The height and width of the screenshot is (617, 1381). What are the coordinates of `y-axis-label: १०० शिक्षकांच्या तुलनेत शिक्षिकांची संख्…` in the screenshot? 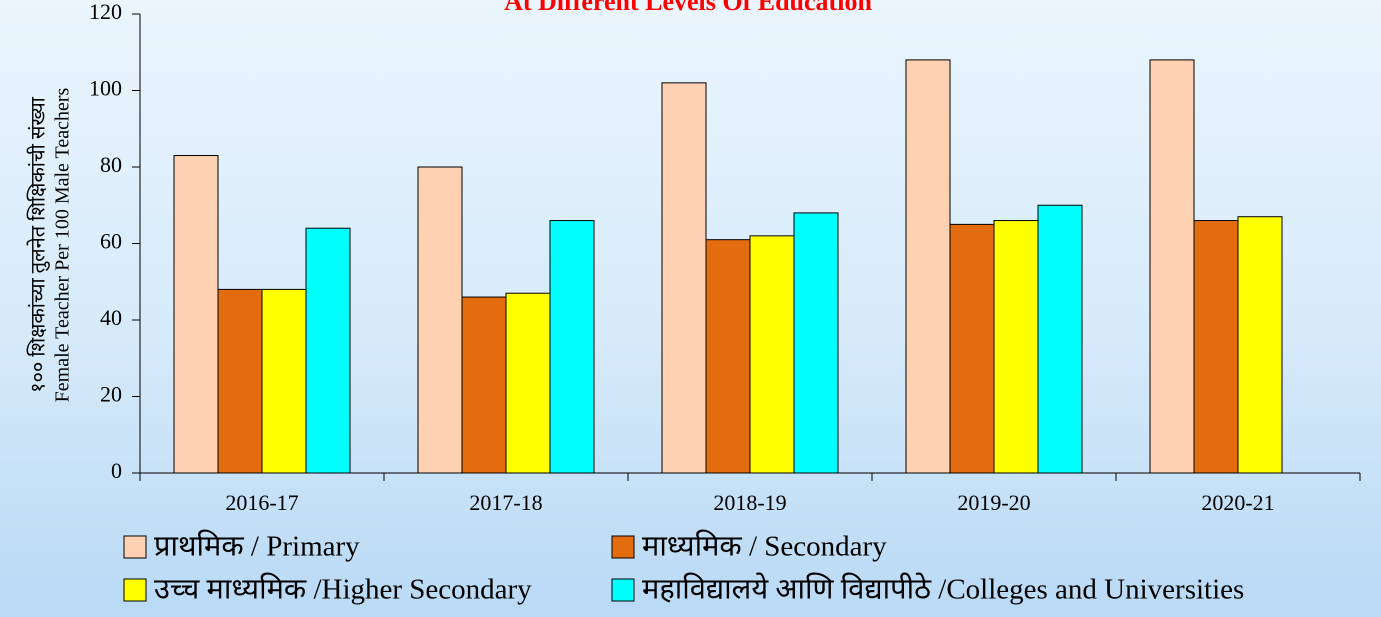 It's located at (39, 244).